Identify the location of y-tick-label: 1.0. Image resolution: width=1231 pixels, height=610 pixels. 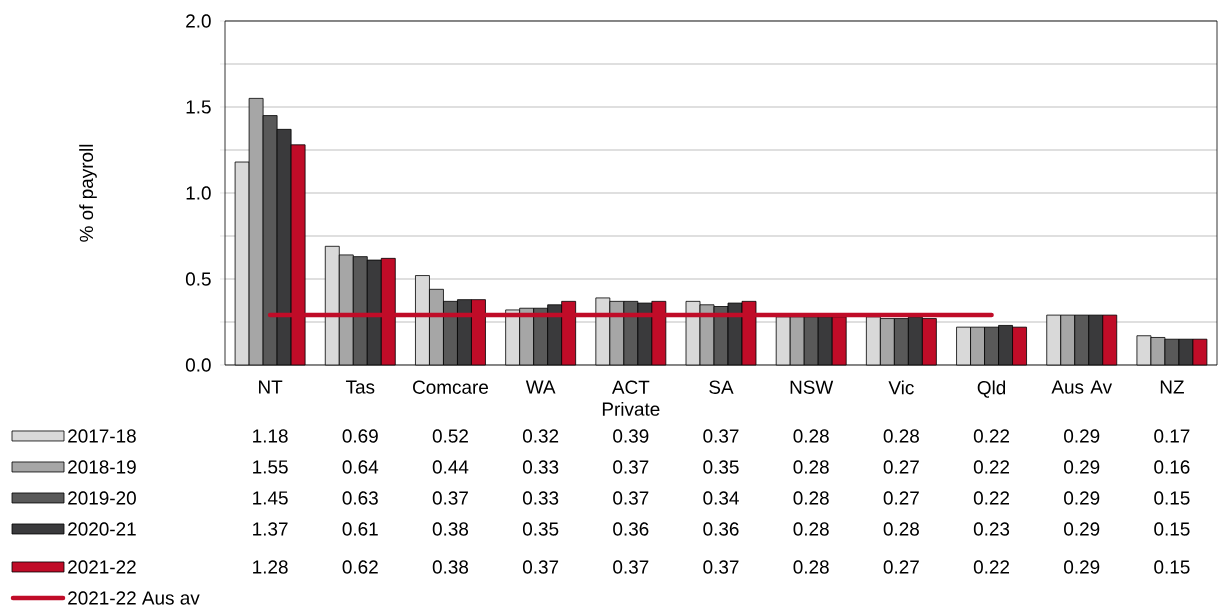
(198, 193).